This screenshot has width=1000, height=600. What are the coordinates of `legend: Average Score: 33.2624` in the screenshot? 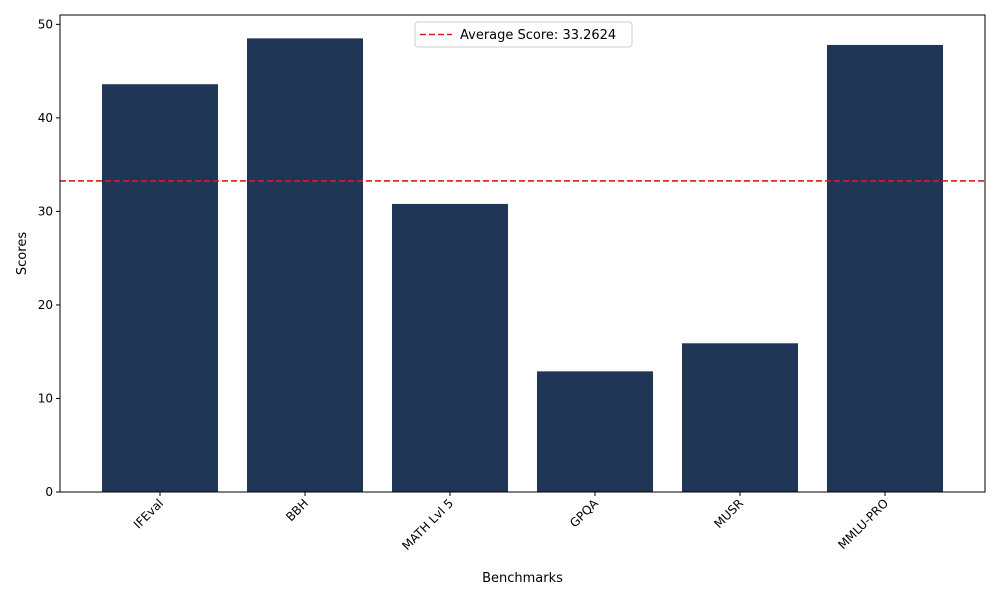 It's located at (523, 34).